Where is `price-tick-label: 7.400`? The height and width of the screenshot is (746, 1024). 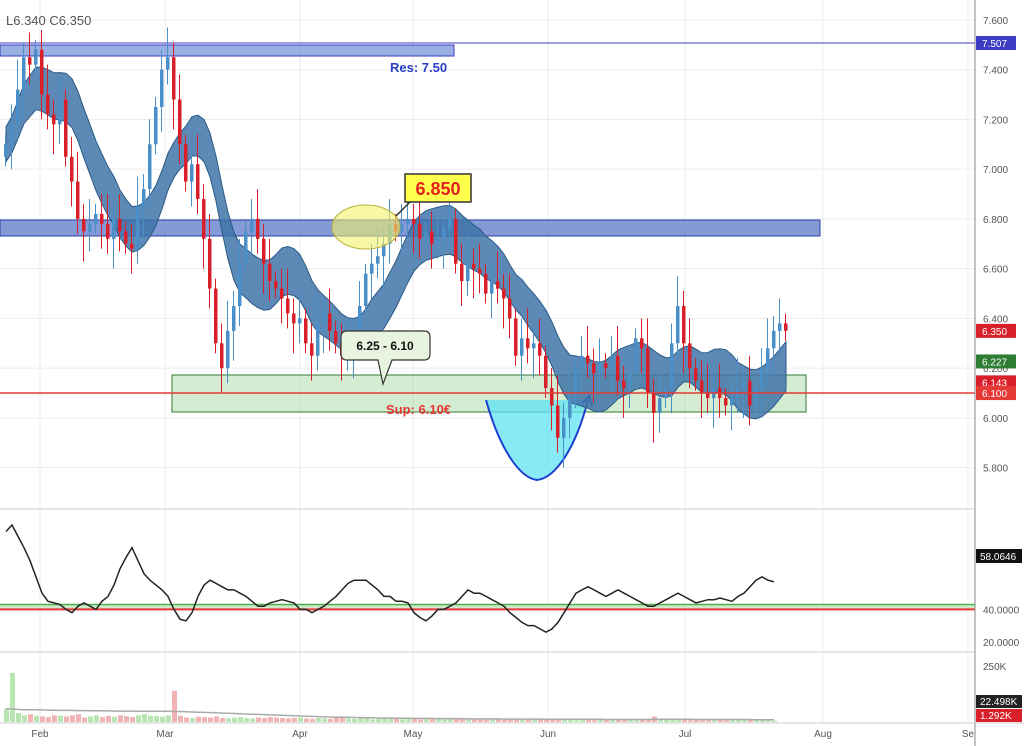 price-tick-label: 7.400 is located at coordinates (995, 71).